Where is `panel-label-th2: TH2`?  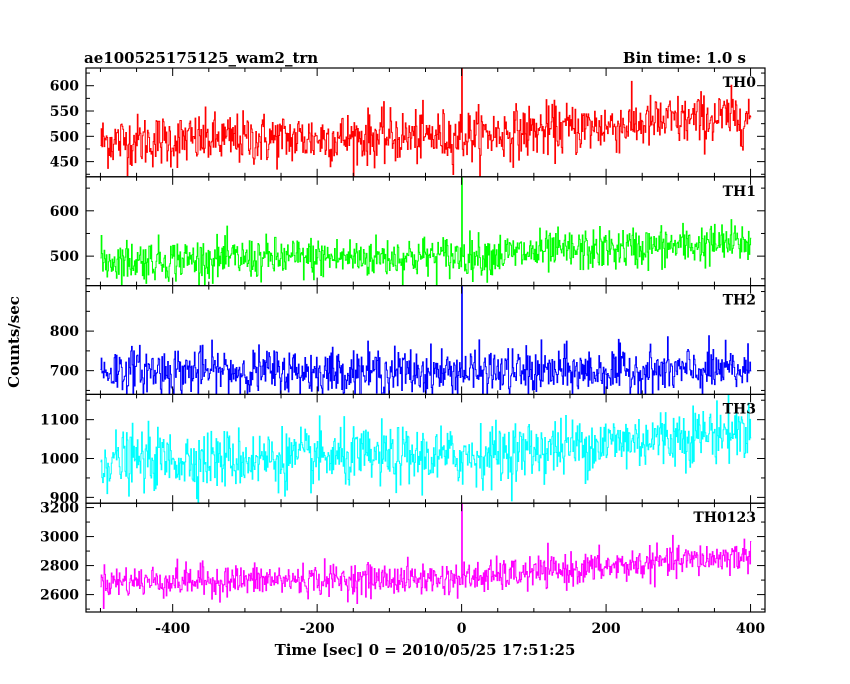 panel-label-th2: TH2 is located at coordinates (739, 301).